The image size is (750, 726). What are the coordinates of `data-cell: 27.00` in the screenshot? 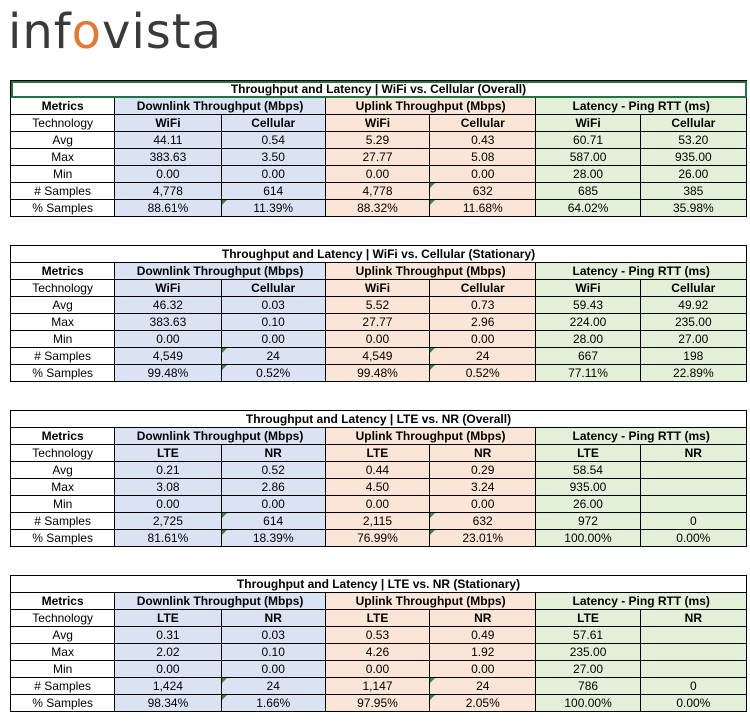 It's located at (693, 339).